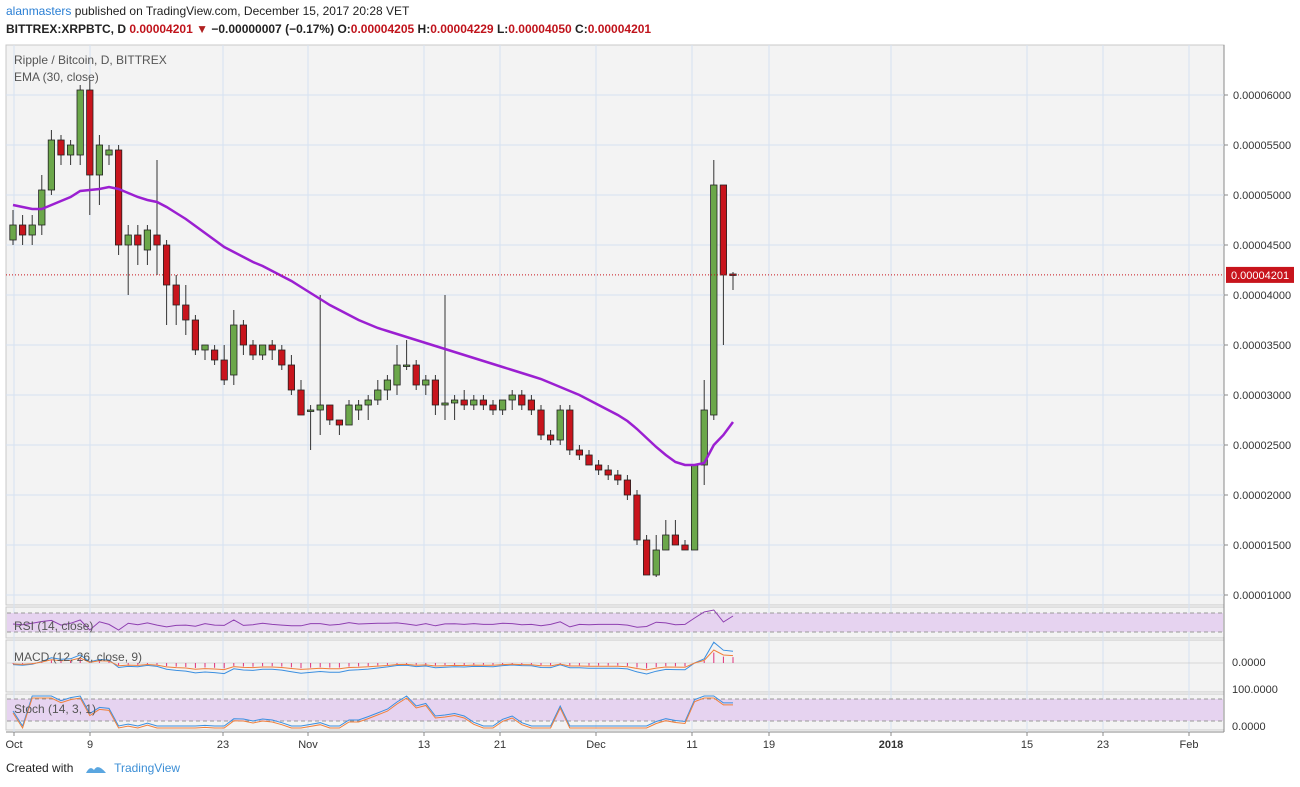  What do you see at coordinates (273, 29) in the screenshot?
I see `price-change: −0.00000007 (−0.17%)` at bounding box center [273, 29].